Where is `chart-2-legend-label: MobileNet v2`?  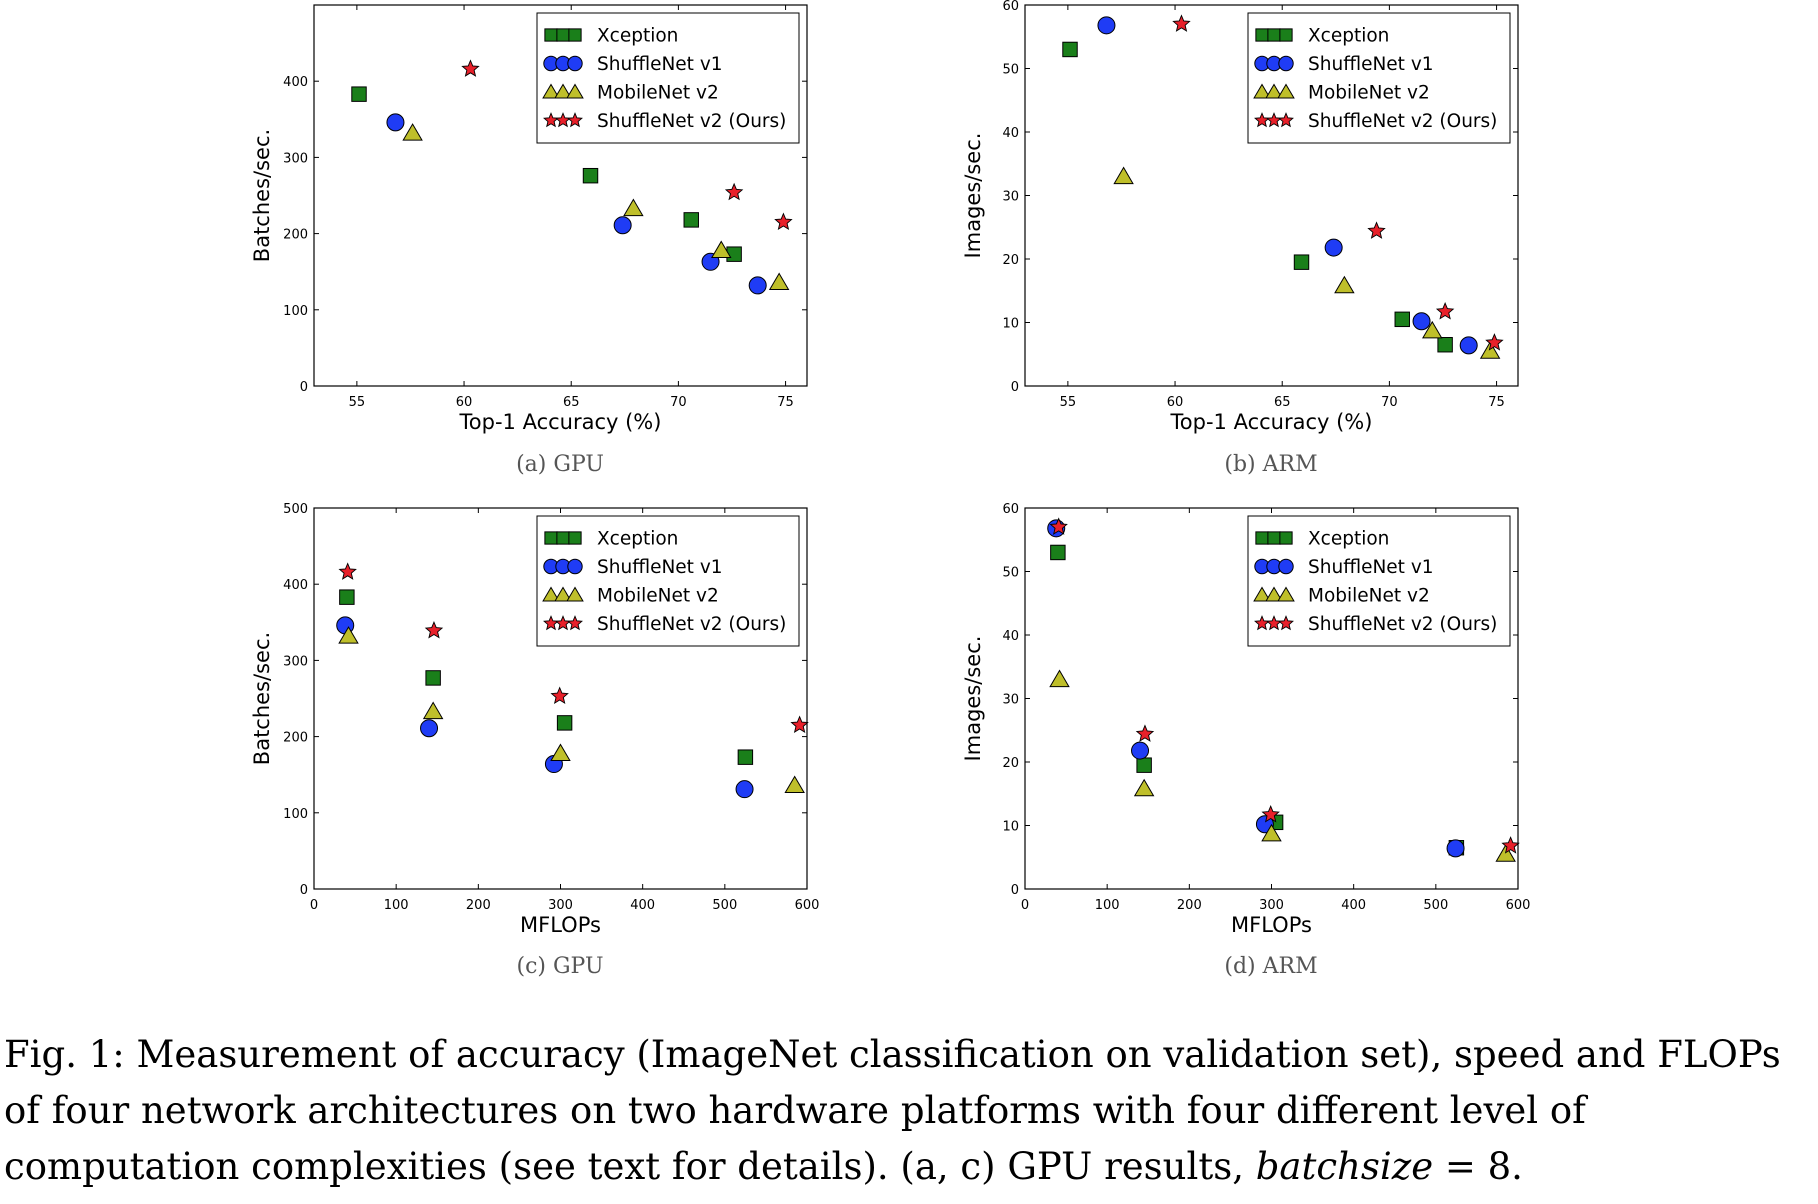
chart-2-legend-label: MobileNet v2 is located at coordinates (1369, 93).